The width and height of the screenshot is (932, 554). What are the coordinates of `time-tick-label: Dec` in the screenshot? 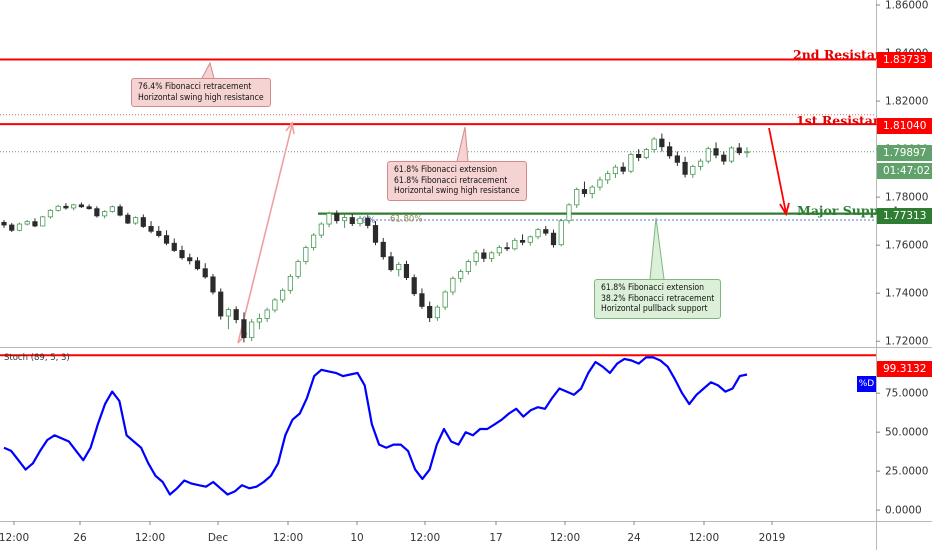 It's located at (218, 538).